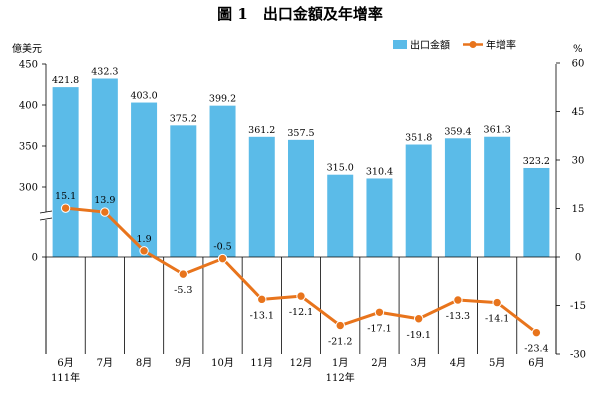 Image resolution: width=600 pixels, height=400 pixels. Describe the element at coordinates (65, 196) in the screenshot. I see `growth-rate-label: 15.1` at that location.